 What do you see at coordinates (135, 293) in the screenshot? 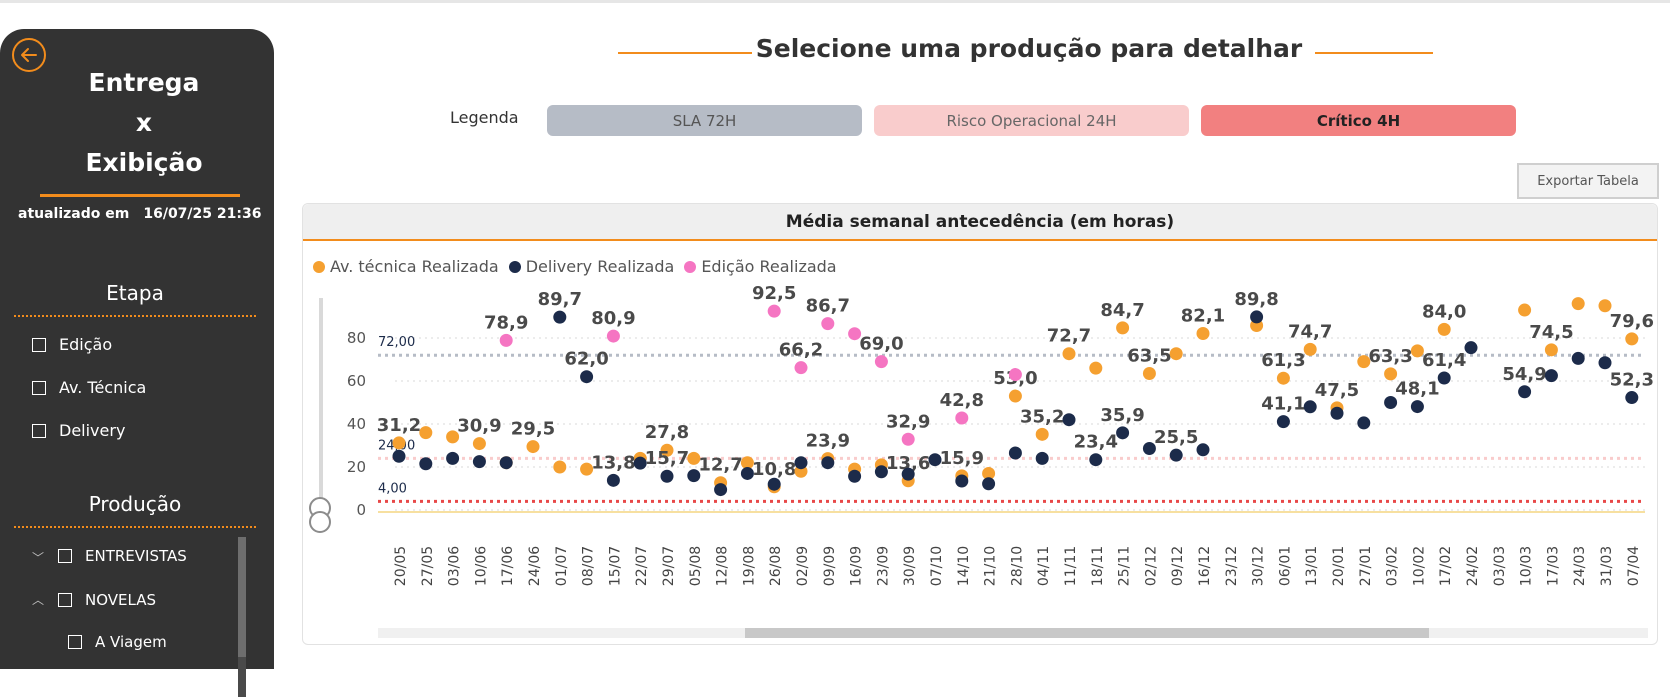
I see `etapa-title: Etapa` at bounding box center [135, 293].